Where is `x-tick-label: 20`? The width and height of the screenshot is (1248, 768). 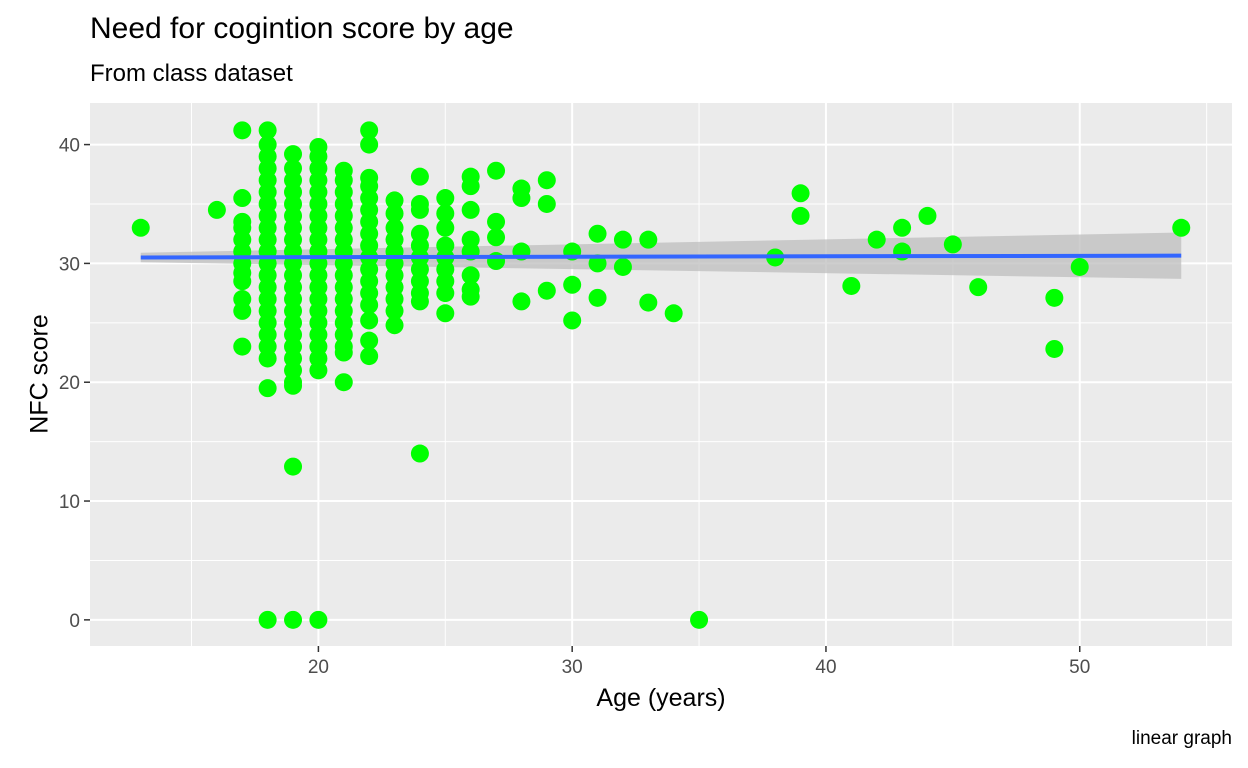
x-tick-label: 20 is located at coordinates (318, 667).